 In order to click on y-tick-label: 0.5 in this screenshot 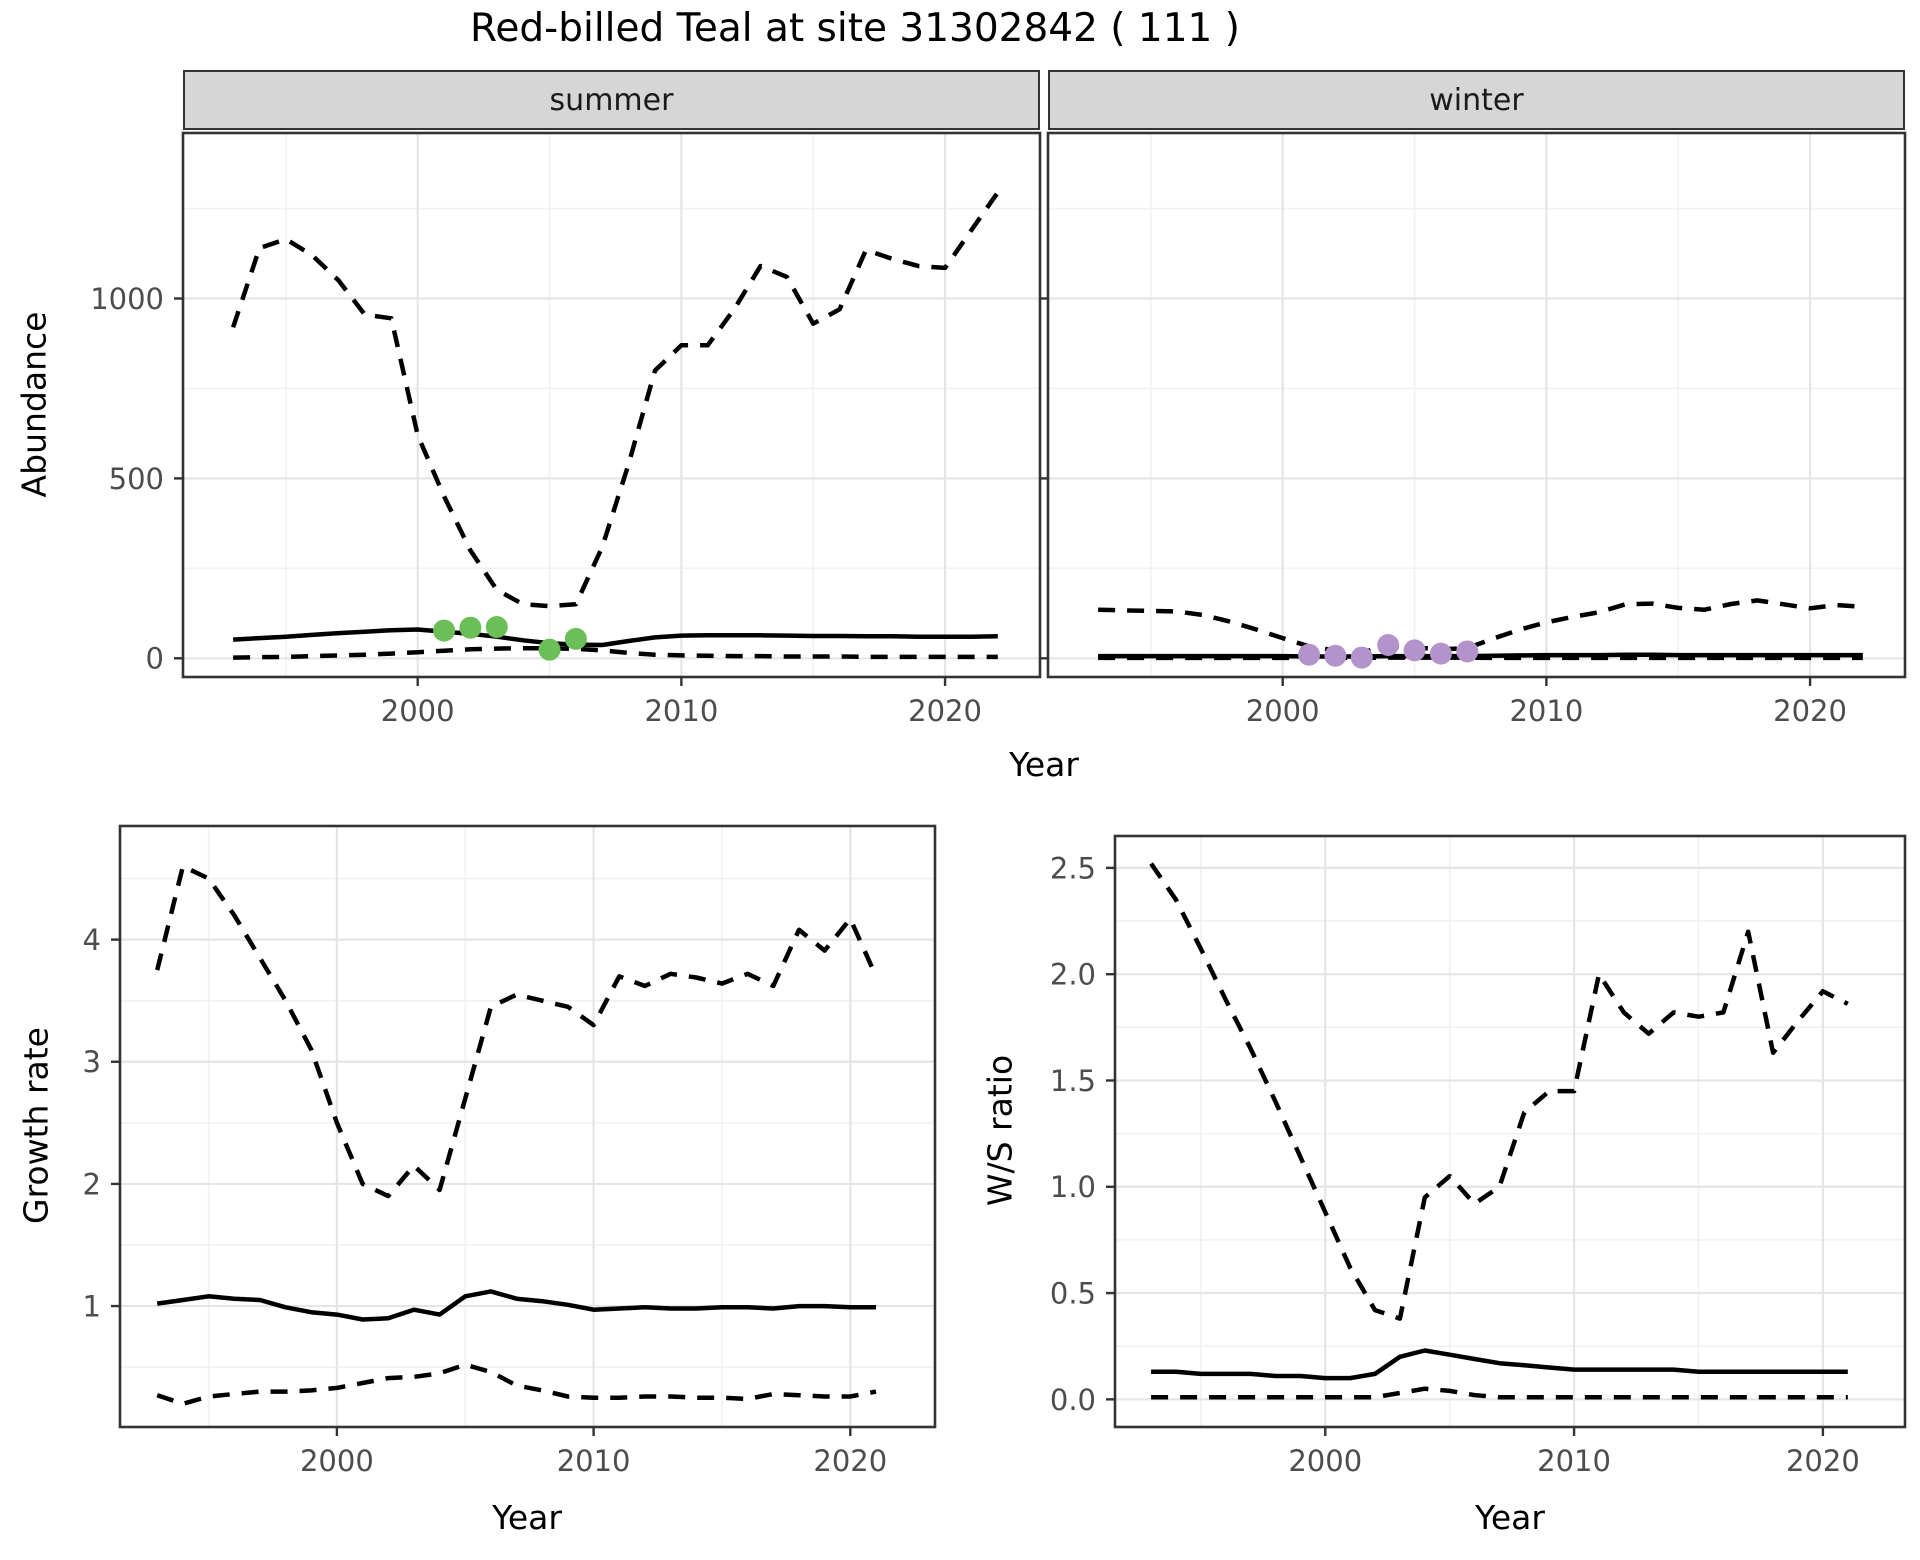, I will do `click(1073, 1294)`.